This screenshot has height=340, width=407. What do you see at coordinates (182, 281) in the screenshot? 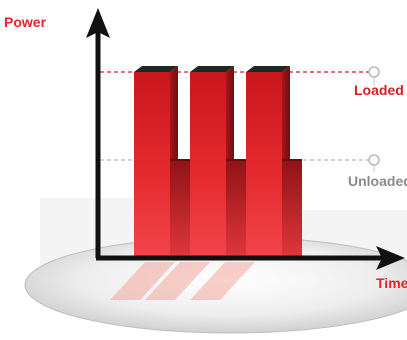
I see `bar-reflection` at bounding box center [182, 281].